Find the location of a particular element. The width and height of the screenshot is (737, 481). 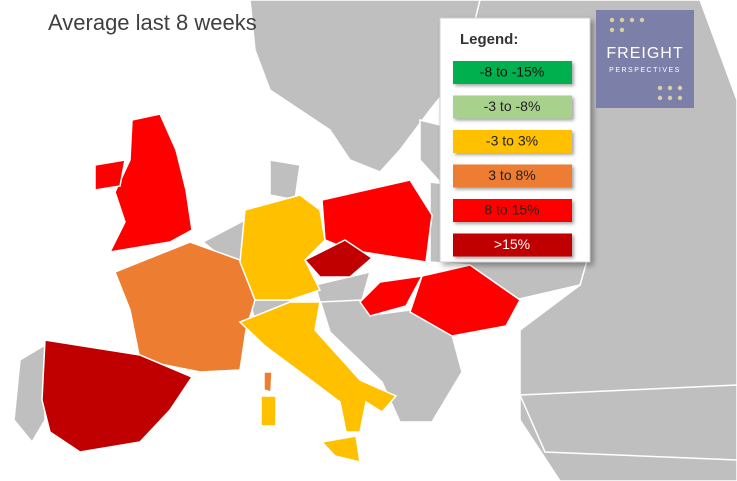

hungary is located at coordinates (391, 296).